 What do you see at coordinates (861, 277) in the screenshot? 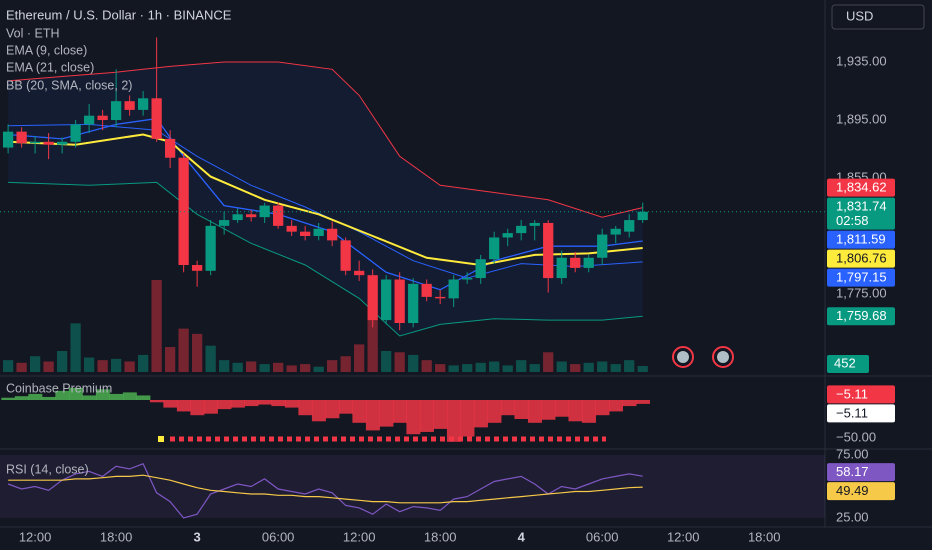
I see `price-label: 1,797.15` at bounding box center [861, 277].